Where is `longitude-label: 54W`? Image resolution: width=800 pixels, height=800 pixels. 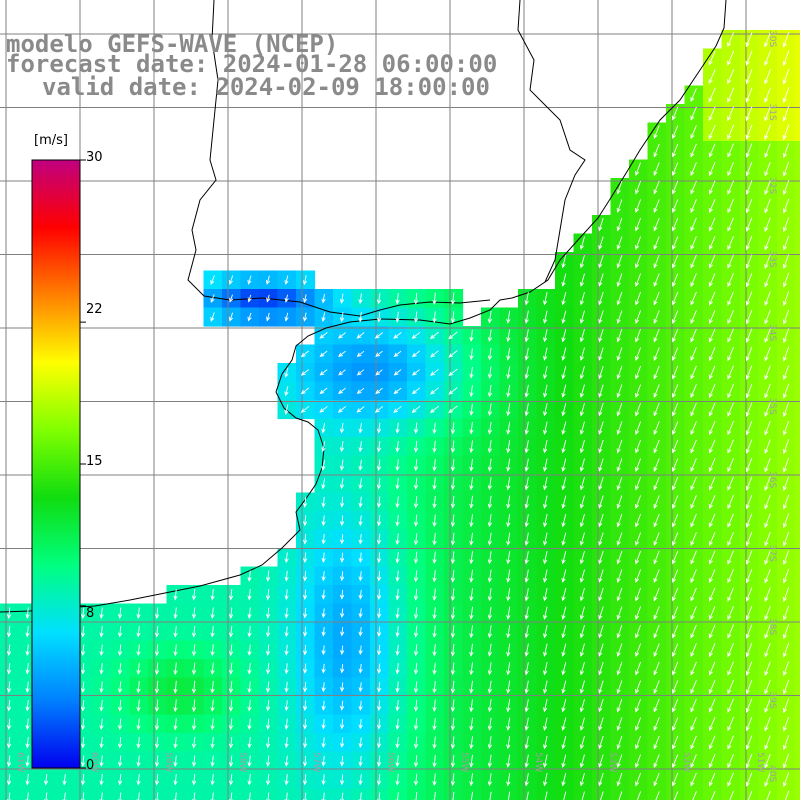
longitude-label: 54W is located at coordinates (538, 762).